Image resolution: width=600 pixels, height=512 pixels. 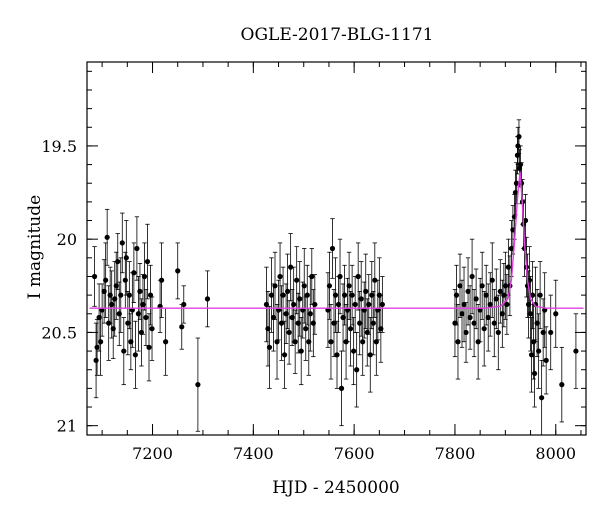 I want to click on y-axis-label: I magnitude, so click(x=35, y=247).